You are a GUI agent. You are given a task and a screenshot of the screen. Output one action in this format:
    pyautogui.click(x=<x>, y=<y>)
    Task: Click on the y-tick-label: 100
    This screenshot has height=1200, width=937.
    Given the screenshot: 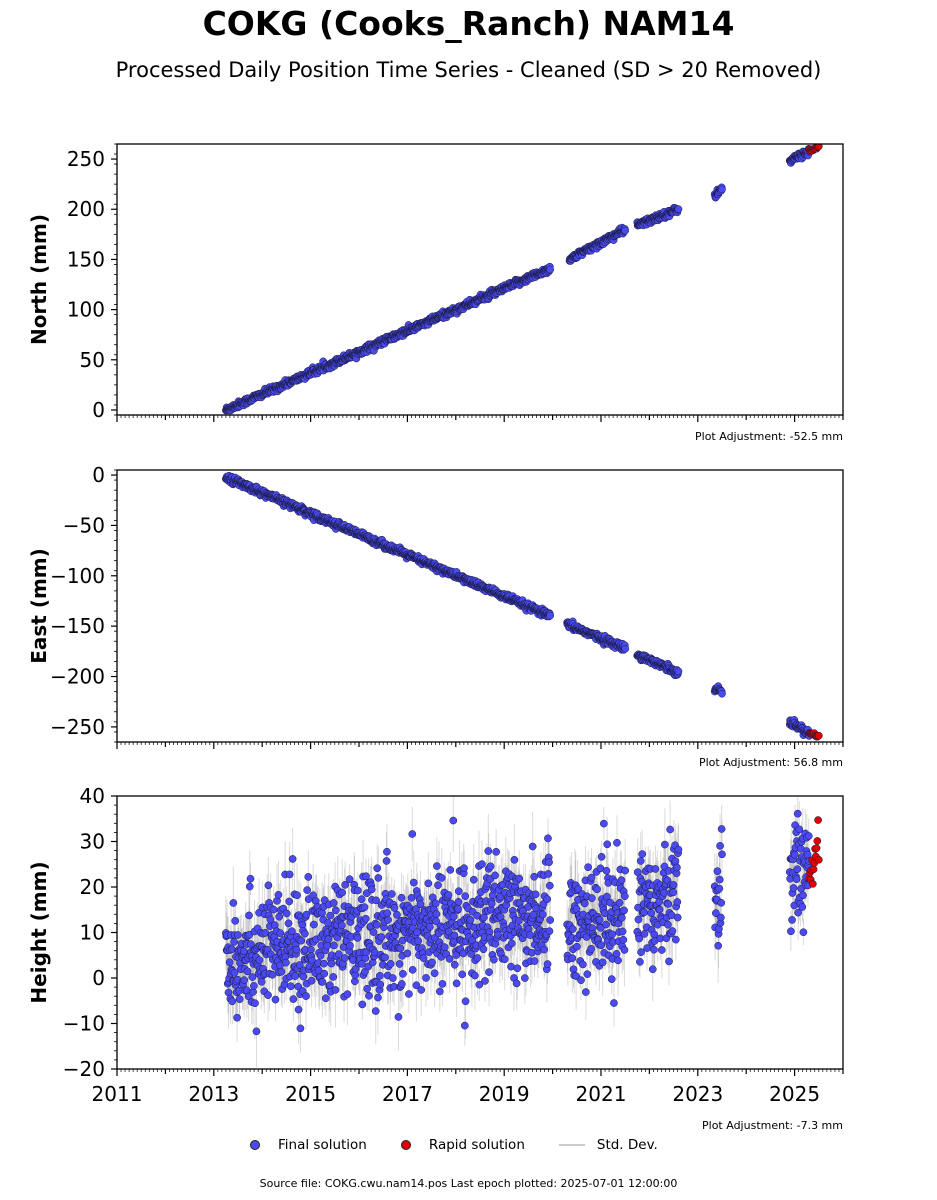 What is the action you would take?
    pyautogui.click(x=86, y=310)
    